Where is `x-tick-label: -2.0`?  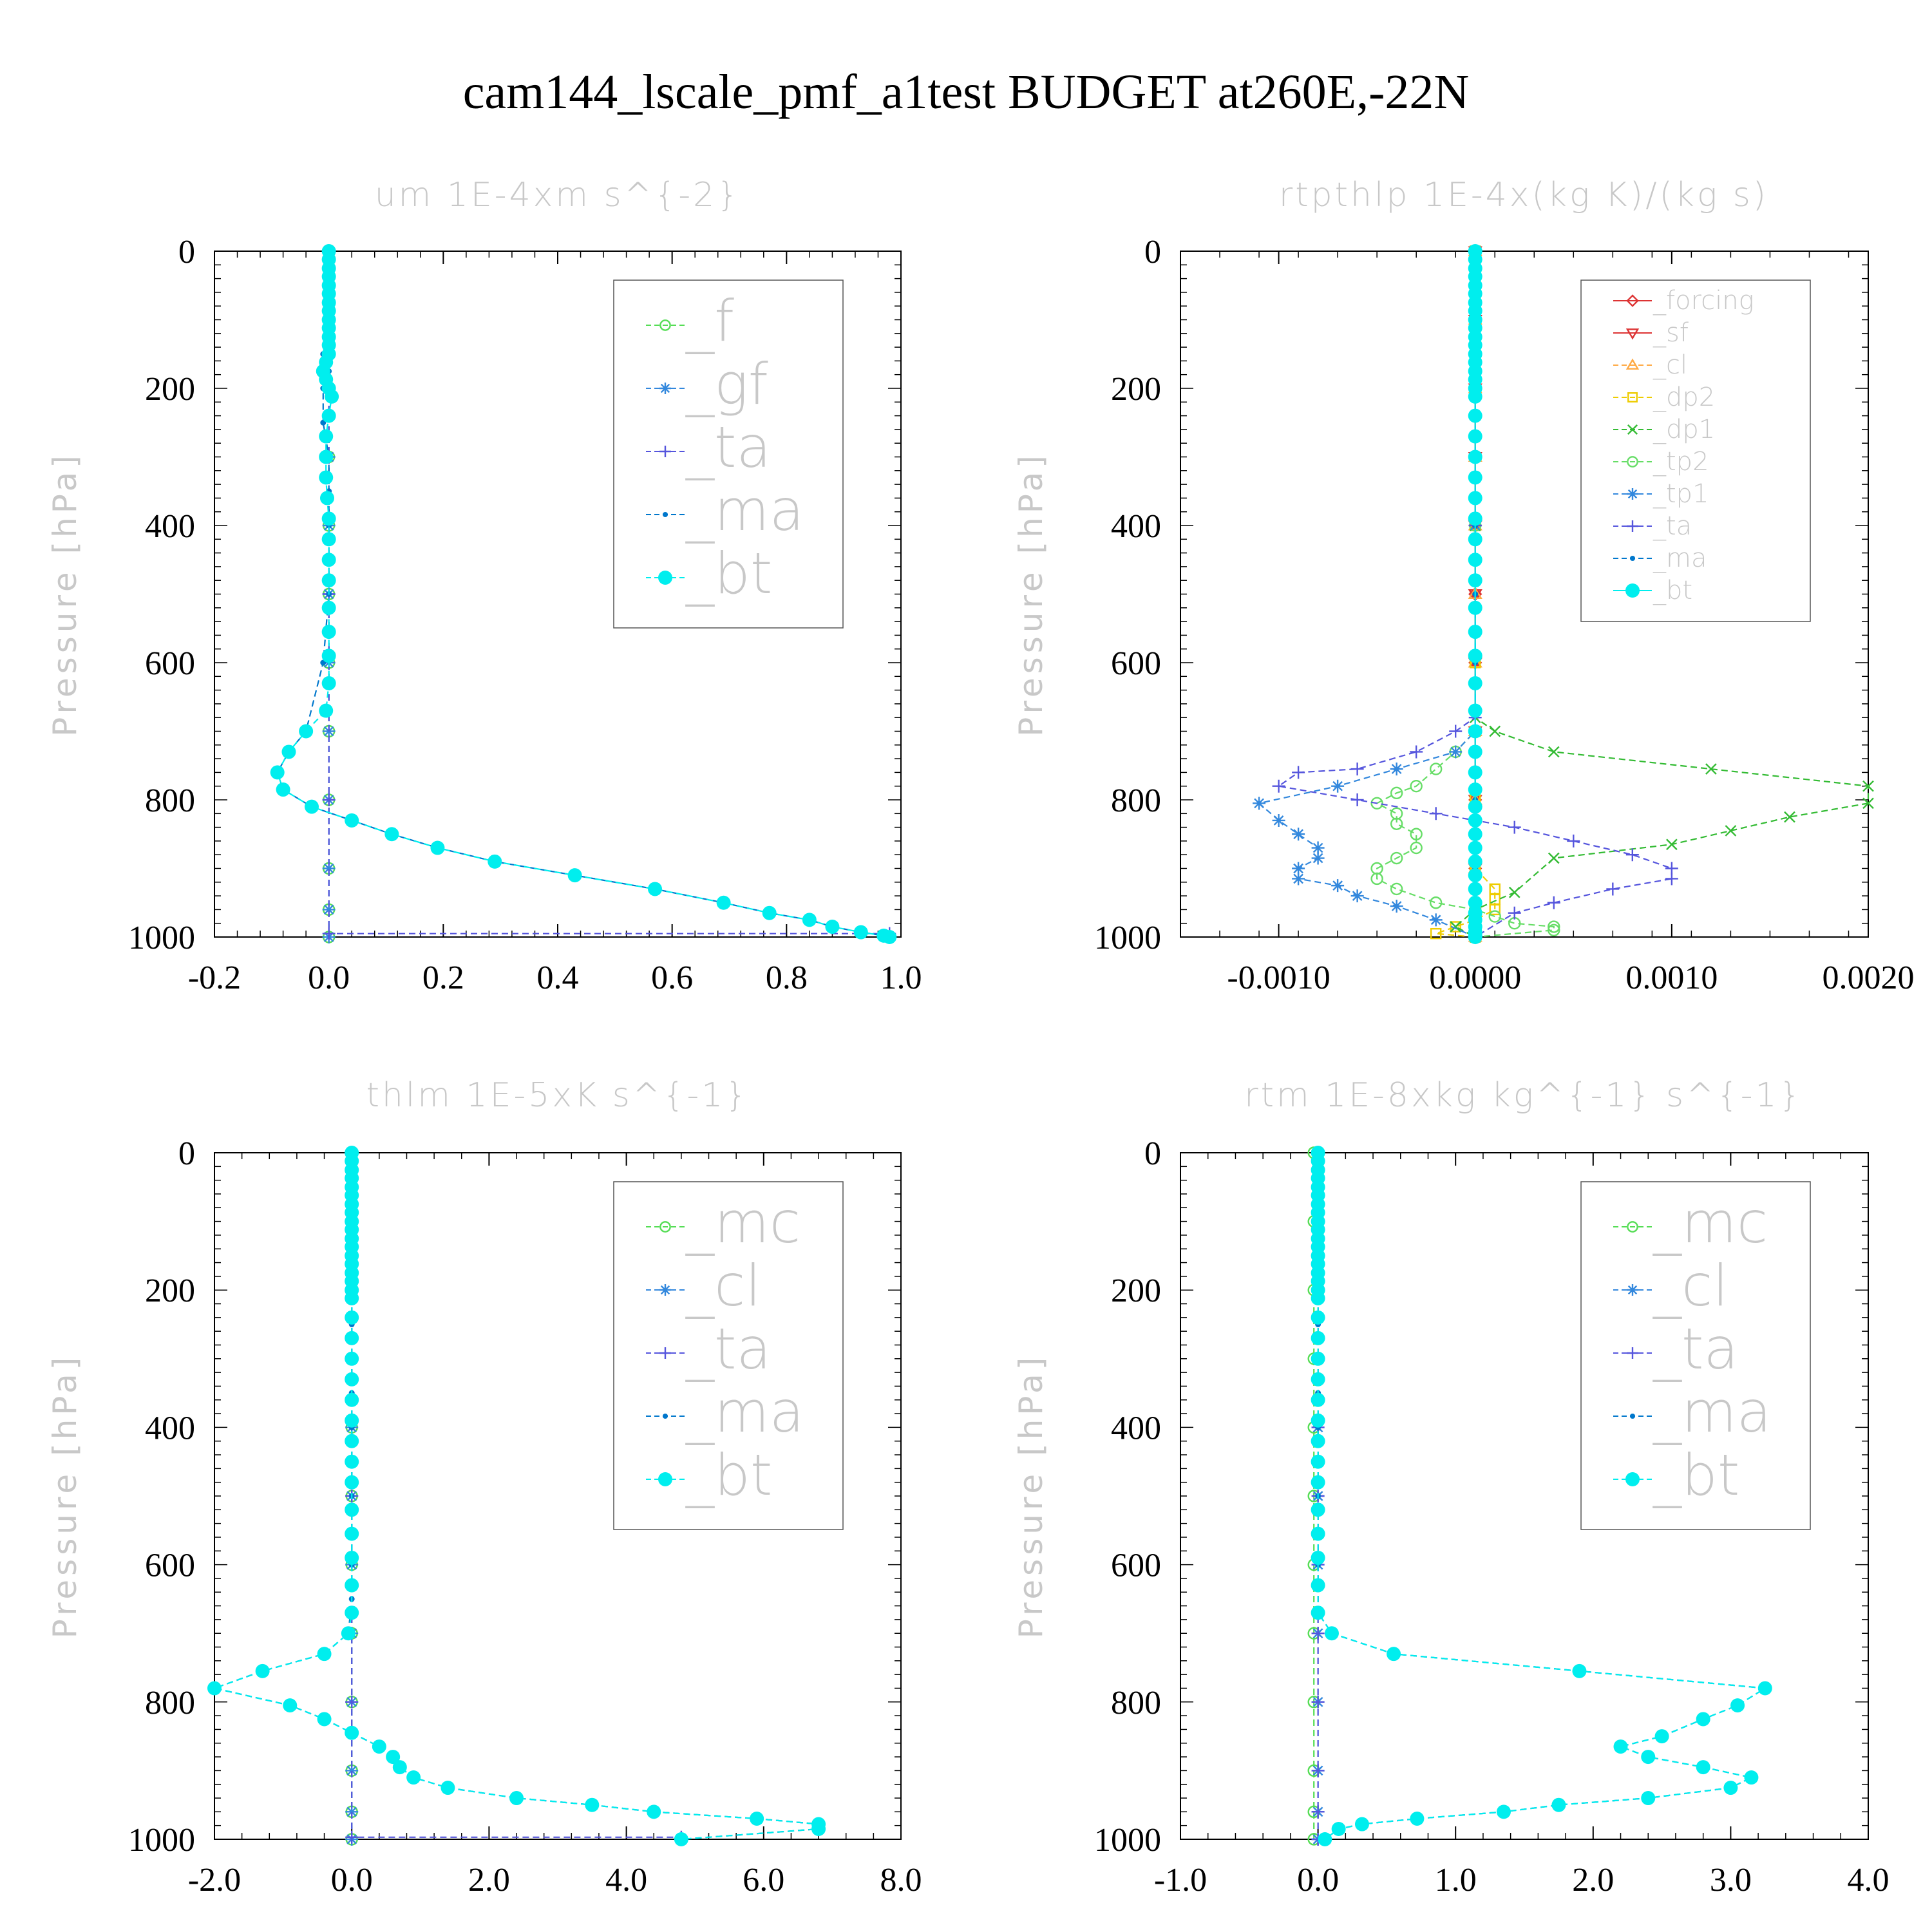
x-tick-label: -2.0 is located at coordinates (215, 1880).